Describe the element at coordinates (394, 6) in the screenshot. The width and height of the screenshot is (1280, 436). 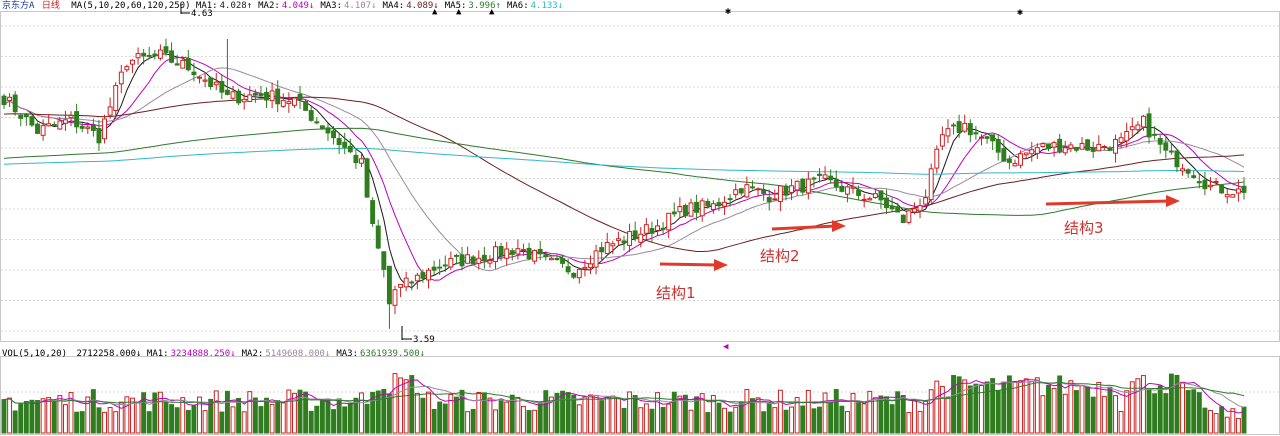
I see `ma-label: MA4:` at that location.